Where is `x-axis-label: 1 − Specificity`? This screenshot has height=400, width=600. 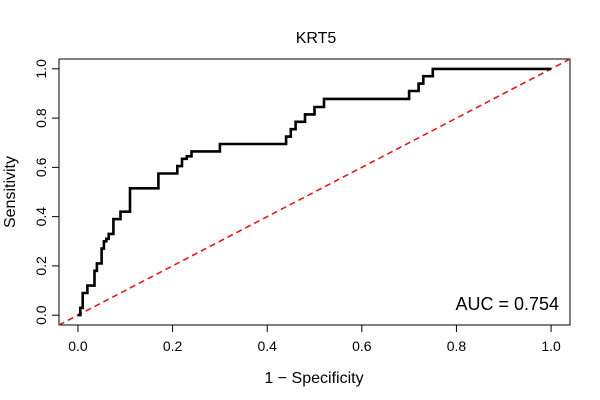 x-axis-label: 1 − Specificity is located at coordinates (313, 378).